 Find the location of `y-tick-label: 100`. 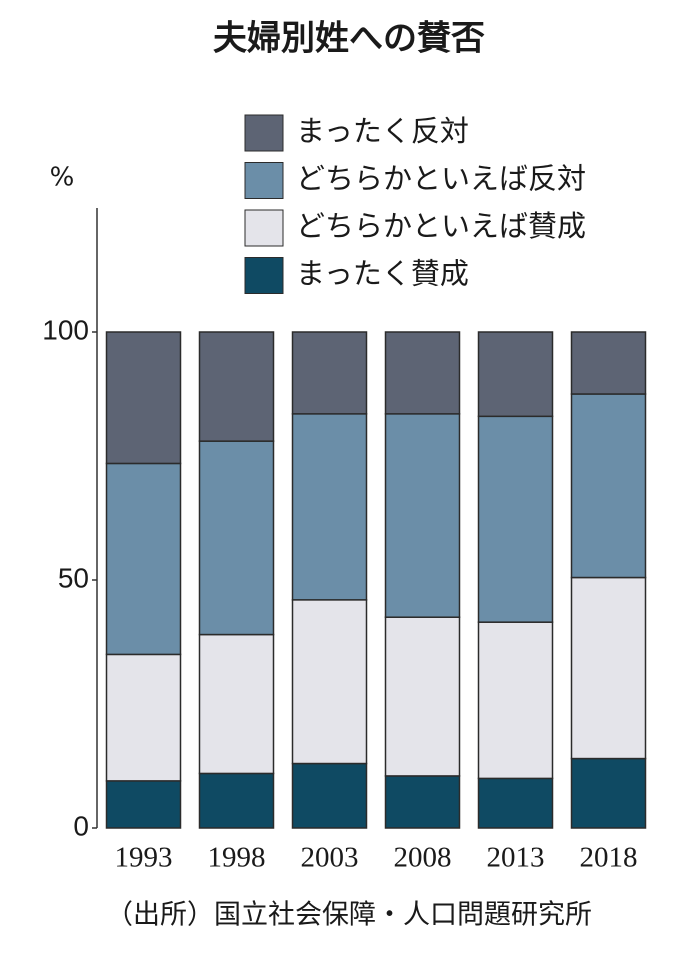

y-tick-label: 100 is located at coordinates (65, 329).